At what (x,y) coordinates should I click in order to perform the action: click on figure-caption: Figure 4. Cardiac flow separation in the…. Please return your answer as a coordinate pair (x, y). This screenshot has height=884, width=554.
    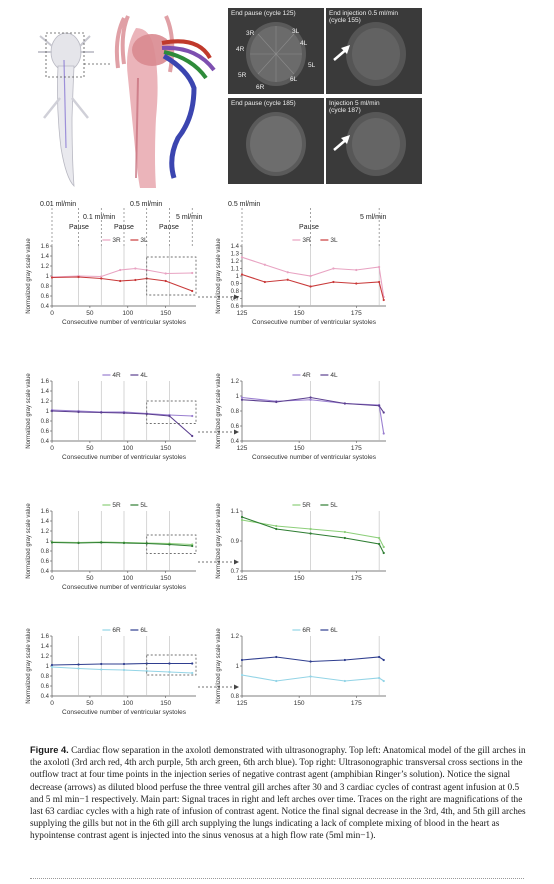
    Looking at the image, I should click on (280, 793).